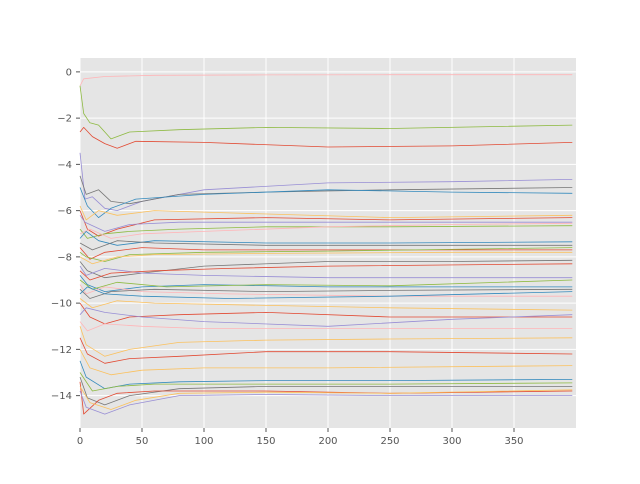 This screenshot has width=640, height=484. Describe the element at coordinates (69, 72) in the screenshot. I see `y-tick-label: 0` at that location.